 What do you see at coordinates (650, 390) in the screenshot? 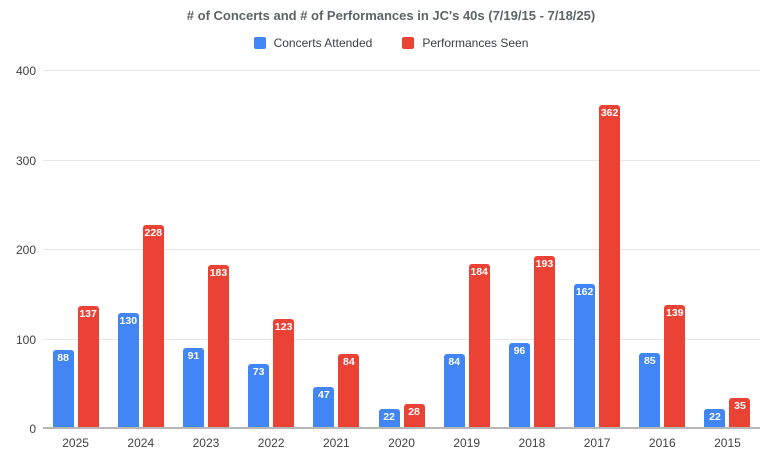
I see `bar-2016-concerts-attended: 85` at bounding box center [650, 390].